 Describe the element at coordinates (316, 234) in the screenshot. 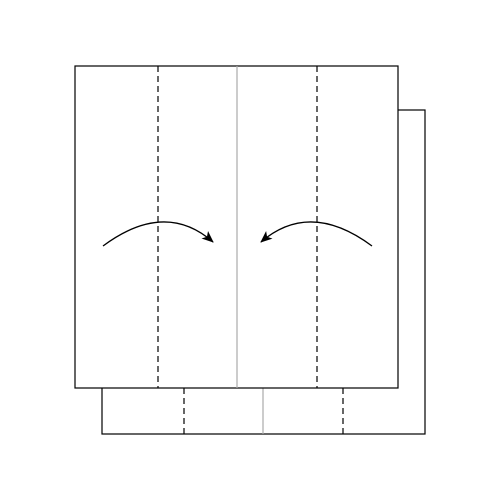

I see `right-fold-arrow` at that location.